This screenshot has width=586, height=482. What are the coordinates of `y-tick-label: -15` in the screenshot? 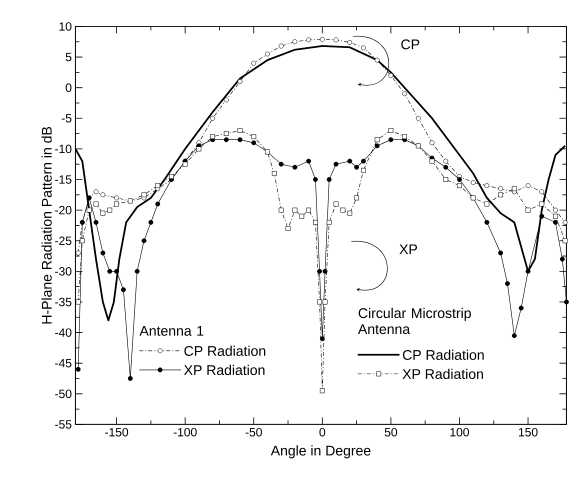 It's located at (63, 179).